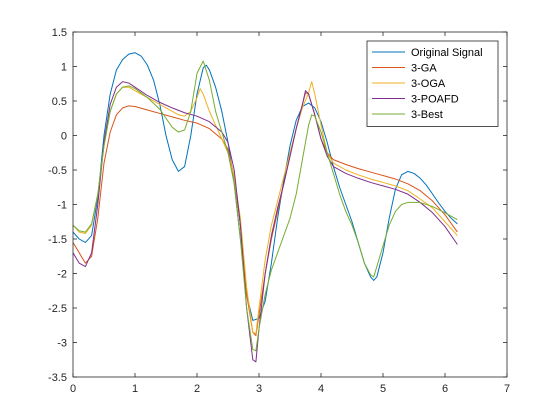  I want to click on y-tick-label: 1.5, so click(59, 33).